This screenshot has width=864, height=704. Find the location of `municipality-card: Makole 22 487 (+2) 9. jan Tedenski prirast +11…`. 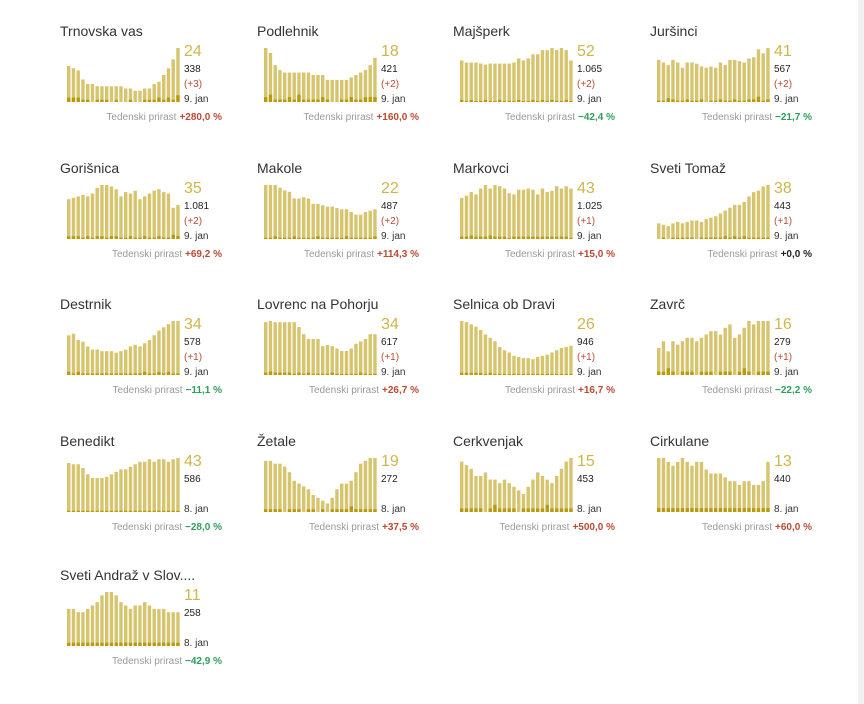

municipality-card: Makole 22 487 (+2) 9. jan Tedenski prirast +11… is located at coordinates (352, 221).